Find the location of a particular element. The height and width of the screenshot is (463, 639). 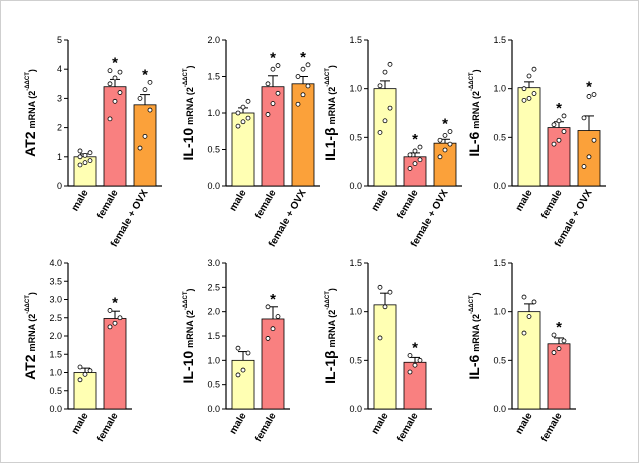

y-axis-label: AT2 mRNA (2-ΔΔCT) is located at coordinates (30, 113).